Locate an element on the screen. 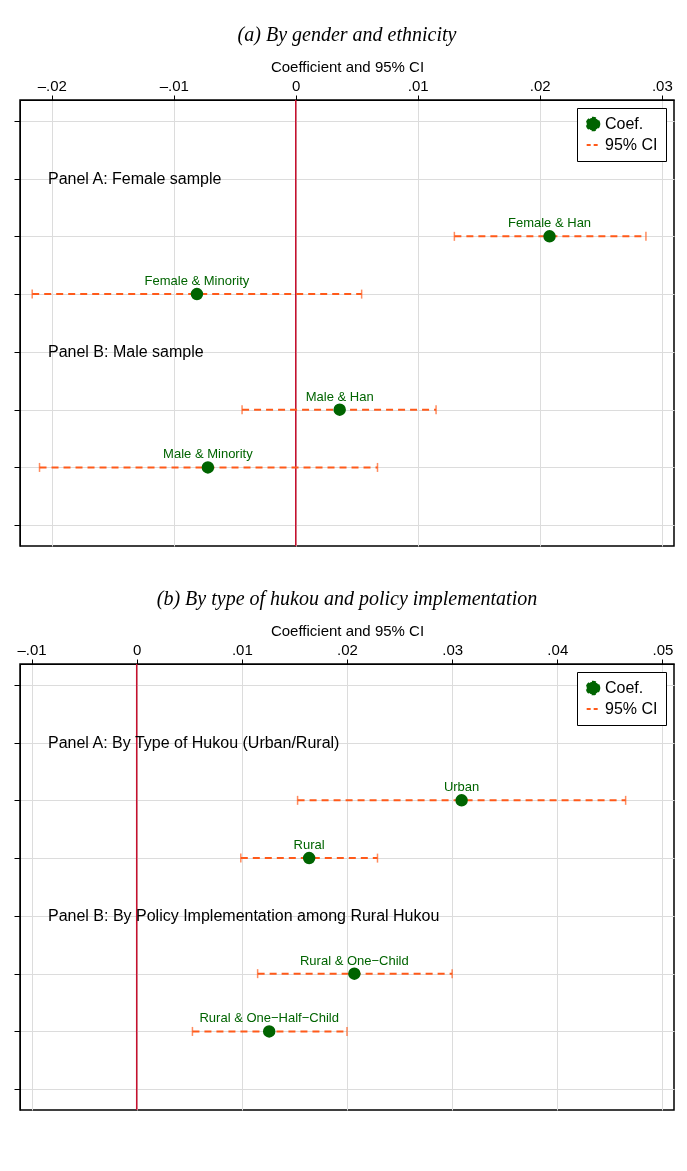 The height and width of the screenshot is (1171, 687). annotation: Panel B: By Policy Implementation among Rural Hukou is located at coordinates (244, 915).